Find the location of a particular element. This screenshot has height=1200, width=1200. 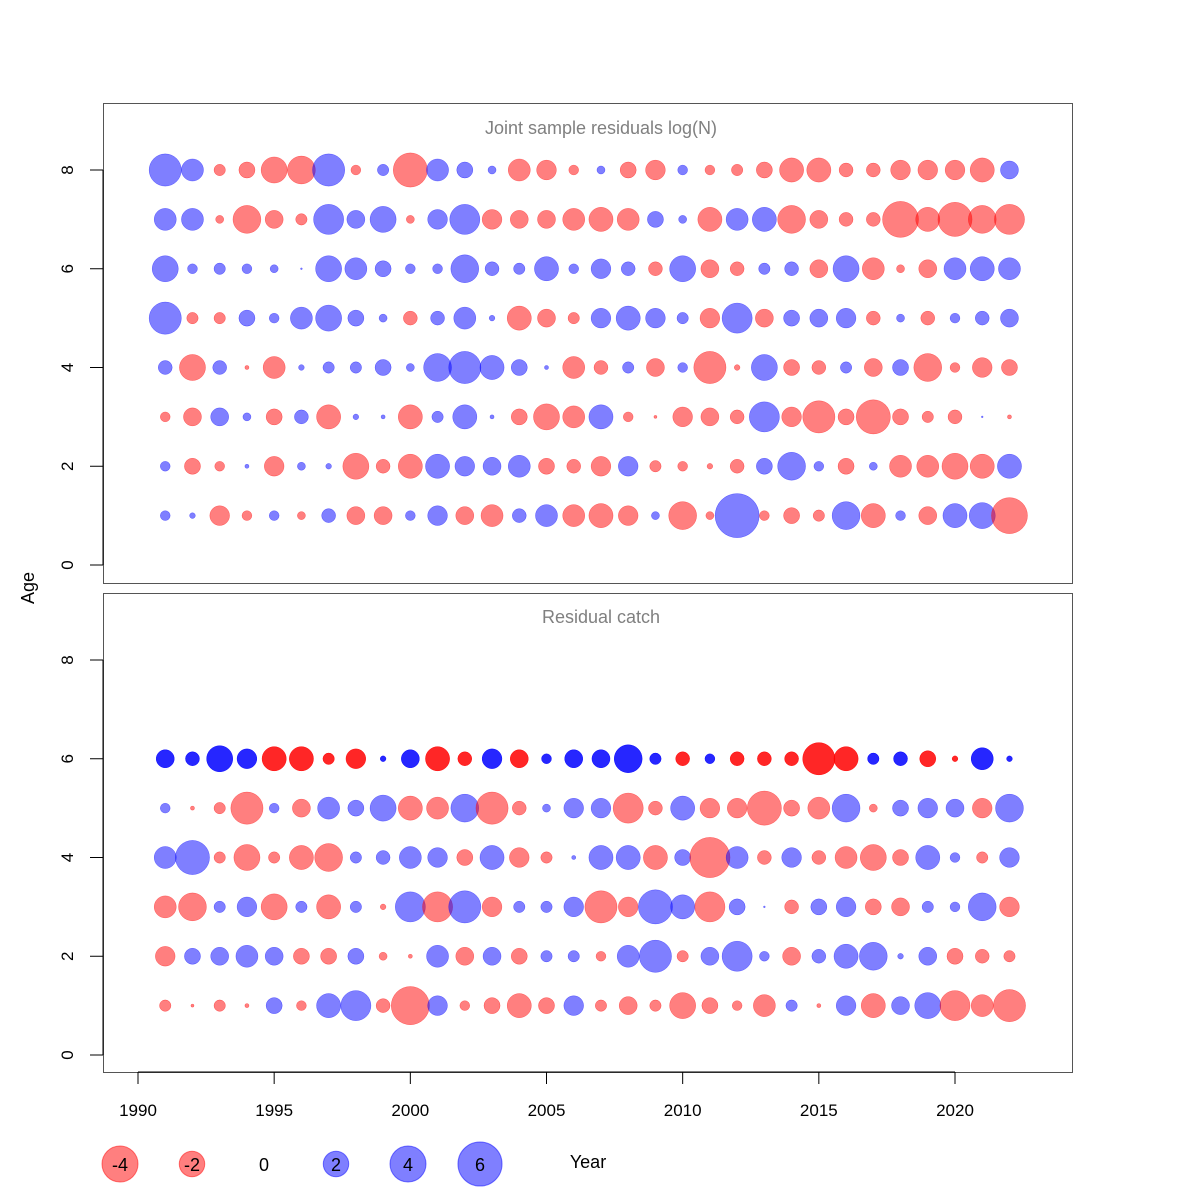

legend-label: 2 is located at coordinates (336, 1165).